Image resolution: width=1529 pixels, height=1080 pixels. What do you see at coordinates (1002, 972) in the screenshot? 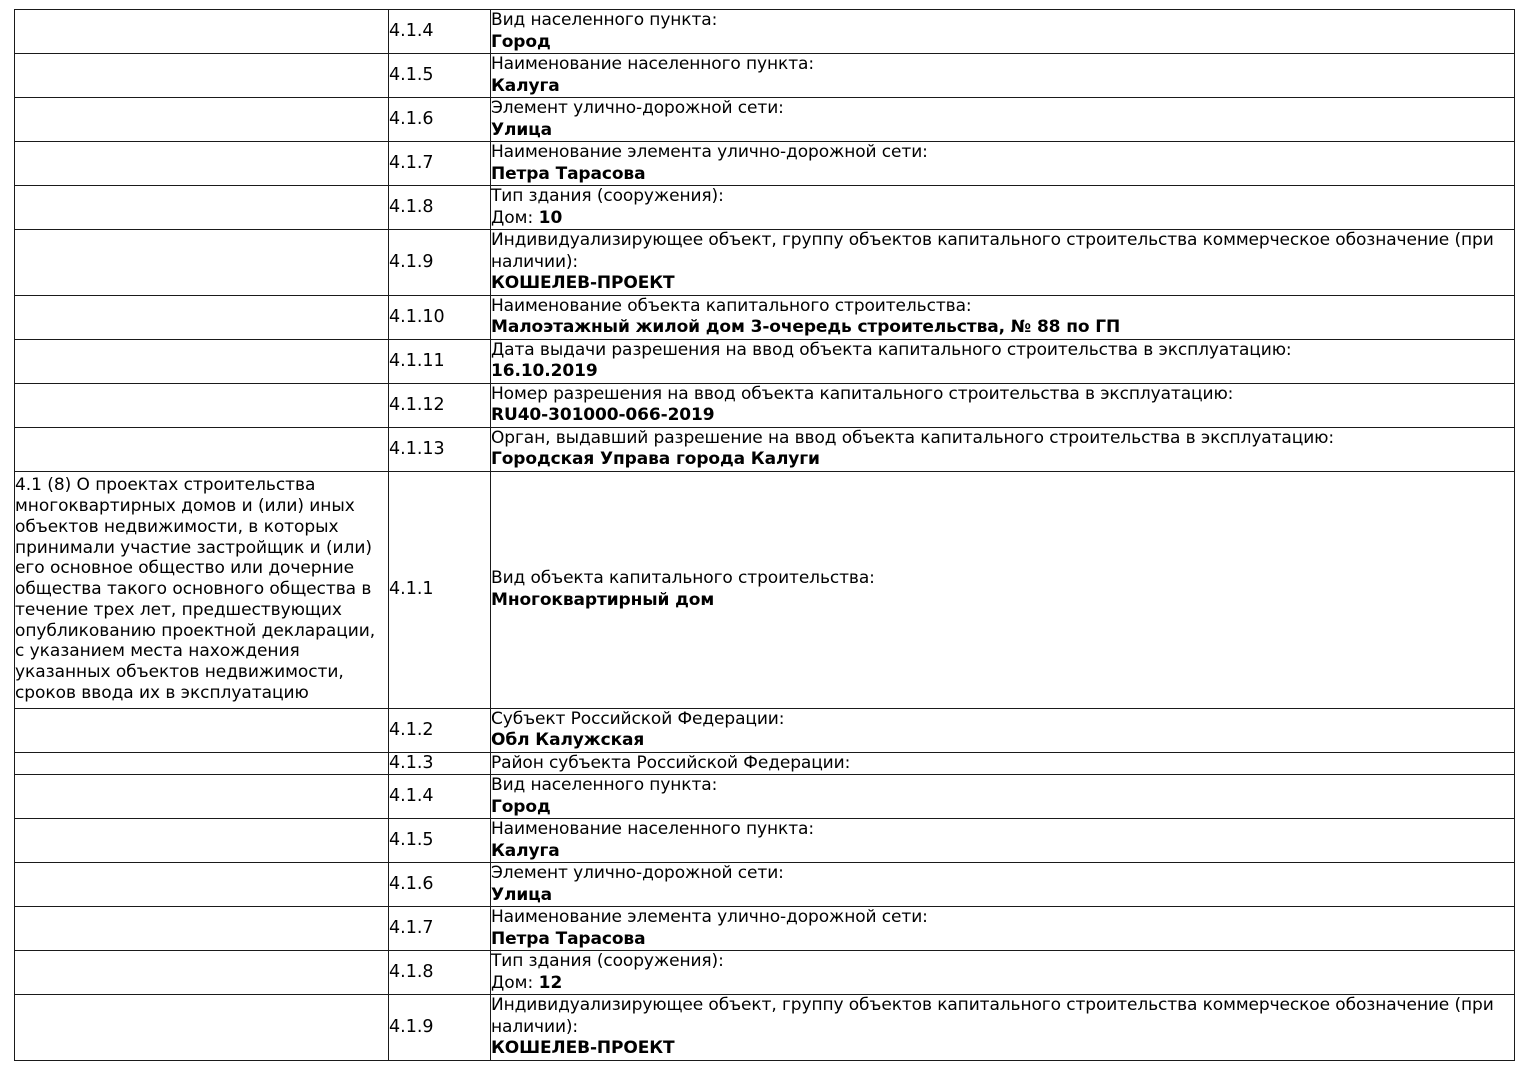
I see `content-cell: Тип здания (сооружения): Дом: 12` at bounding box center [1002, 972].